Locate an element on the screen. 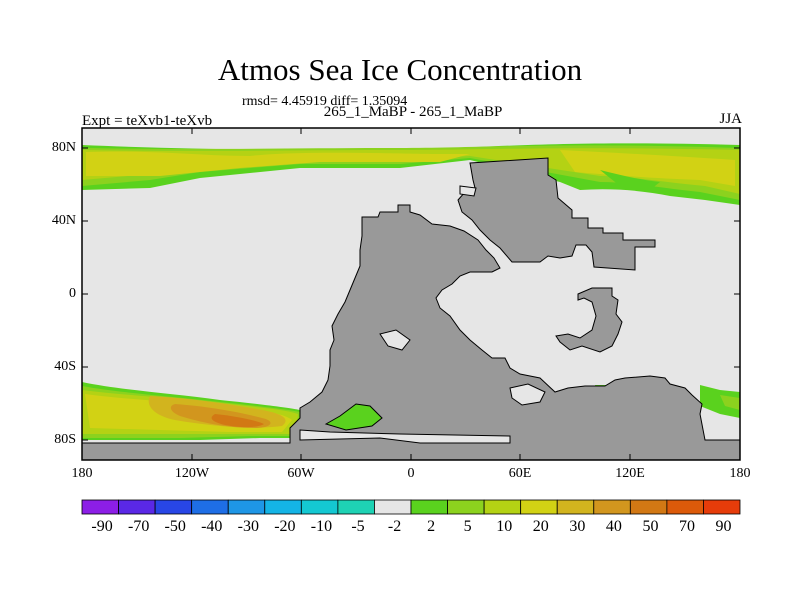 The height and width of the screenshot is (600, 800). colorbar-label: 70 is located at coordinates (686, 526).